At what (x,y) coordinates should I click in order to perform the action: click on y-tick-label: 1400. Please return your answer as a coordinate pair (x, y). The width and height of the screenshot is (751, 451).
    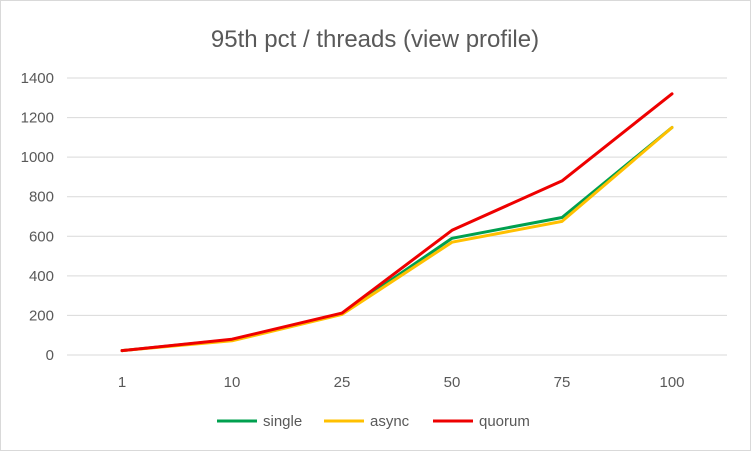
    Looking at the image, I should click on (37, 78).